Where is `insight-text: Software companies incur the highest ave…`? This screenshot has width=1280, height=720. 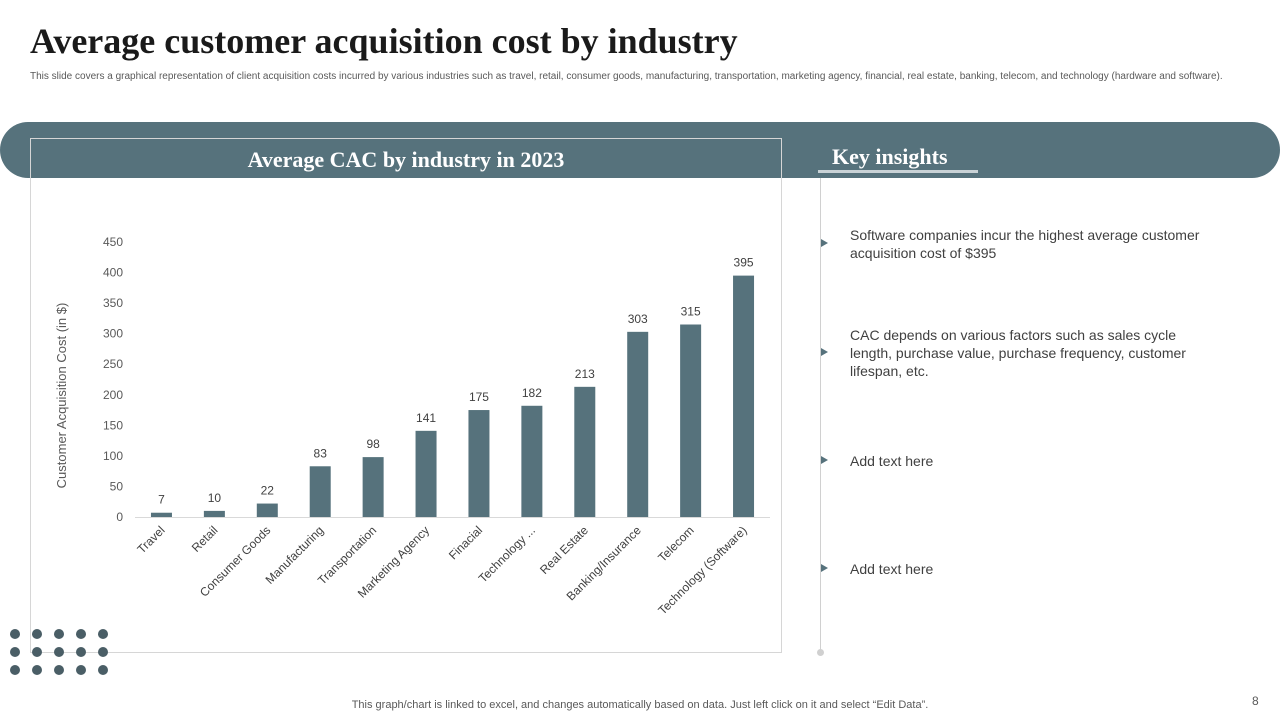
insight-text: Software companies incur the highest ave… is located at coordinates (1025, 244).